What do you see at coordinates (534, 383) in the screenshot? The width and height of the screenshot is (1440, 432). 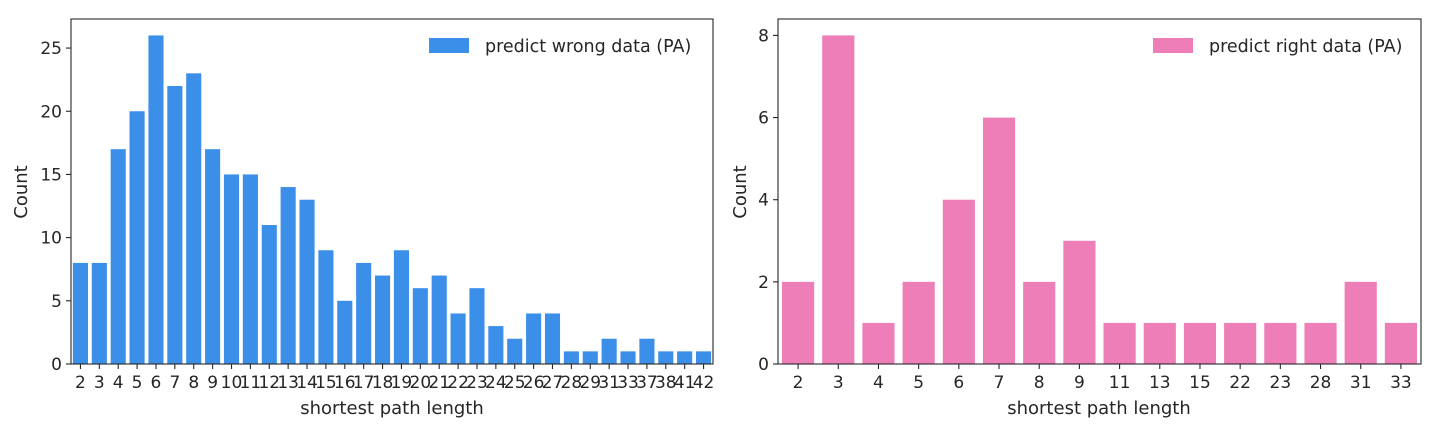 I see `x-tick-label: 26` at bounding box center [534, 383].